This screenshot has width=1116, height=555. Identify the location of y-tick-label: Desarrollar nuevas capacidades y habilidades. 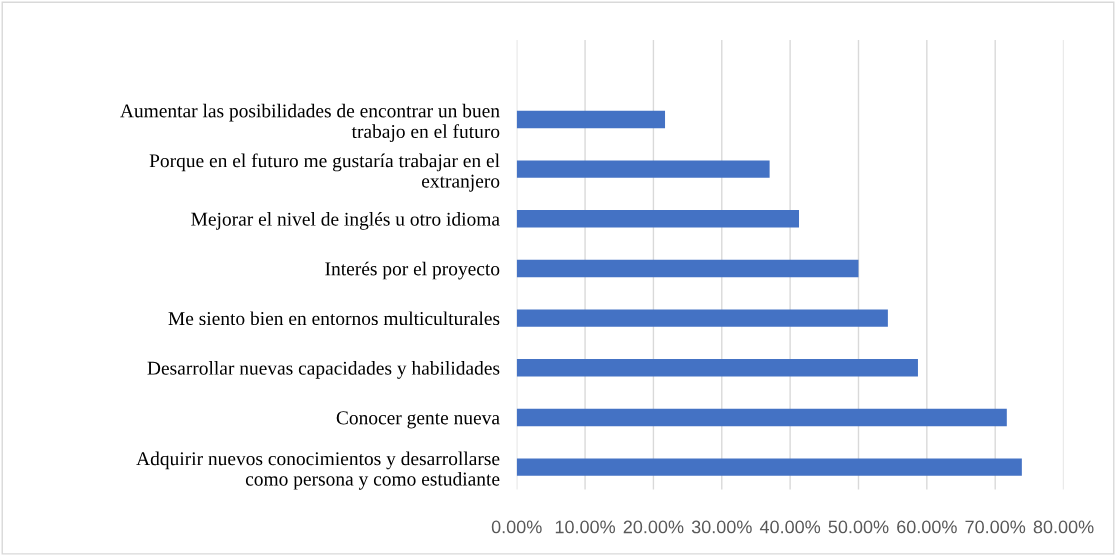
(323, 370).